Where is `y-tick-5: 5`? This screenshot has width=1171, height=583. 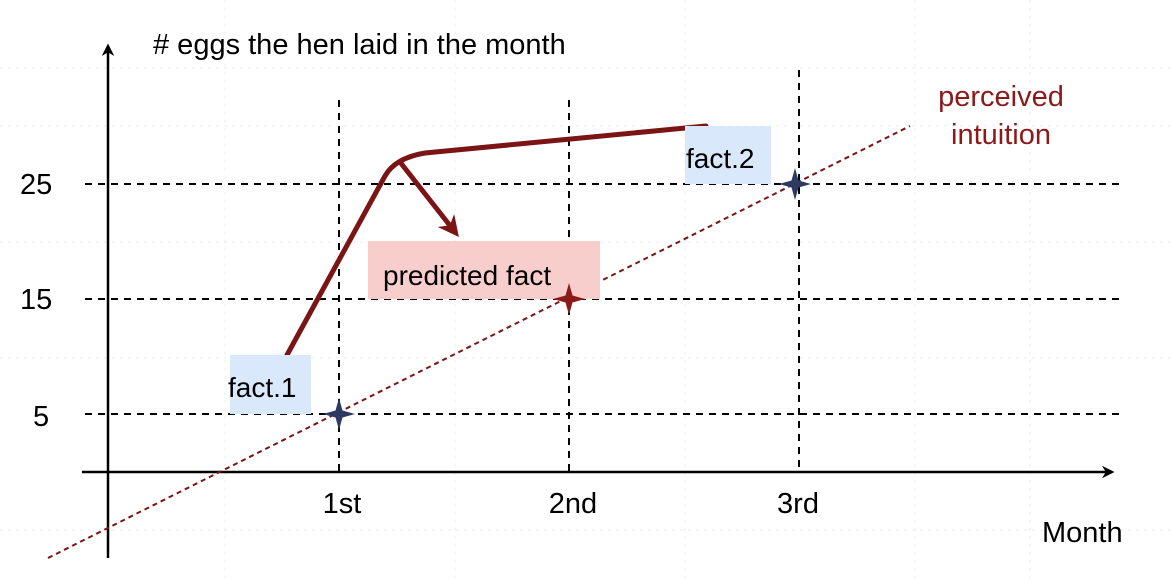 y-tick-5: 5 is located at coordinates (41, 417).